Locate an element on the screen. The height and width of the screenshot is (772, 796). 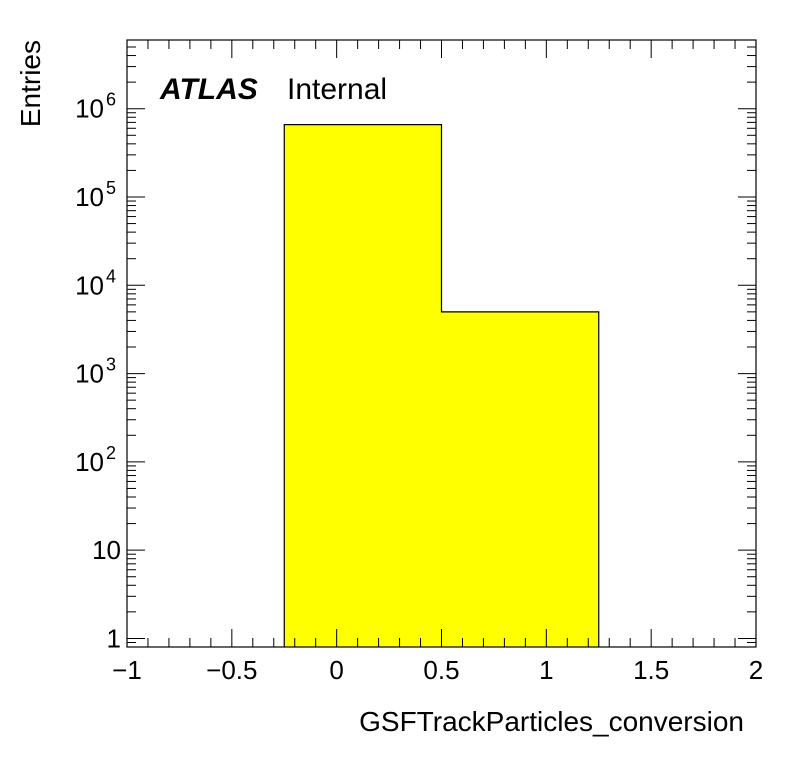
y-tick-exponent: 5 is located at coordinates (111, 188).